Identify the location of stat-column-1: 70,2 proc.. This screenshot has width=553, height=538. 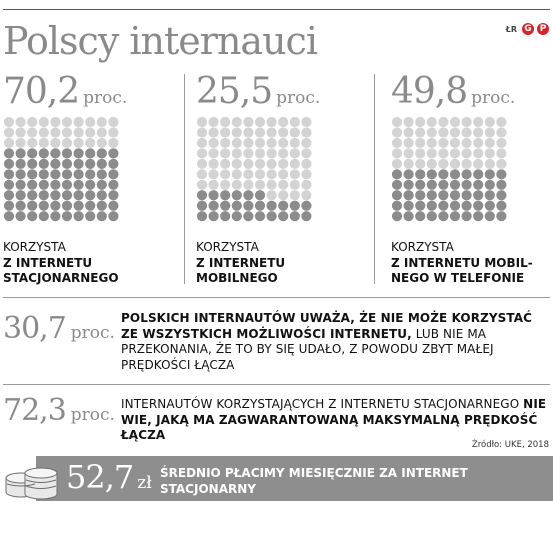
(65, 146).